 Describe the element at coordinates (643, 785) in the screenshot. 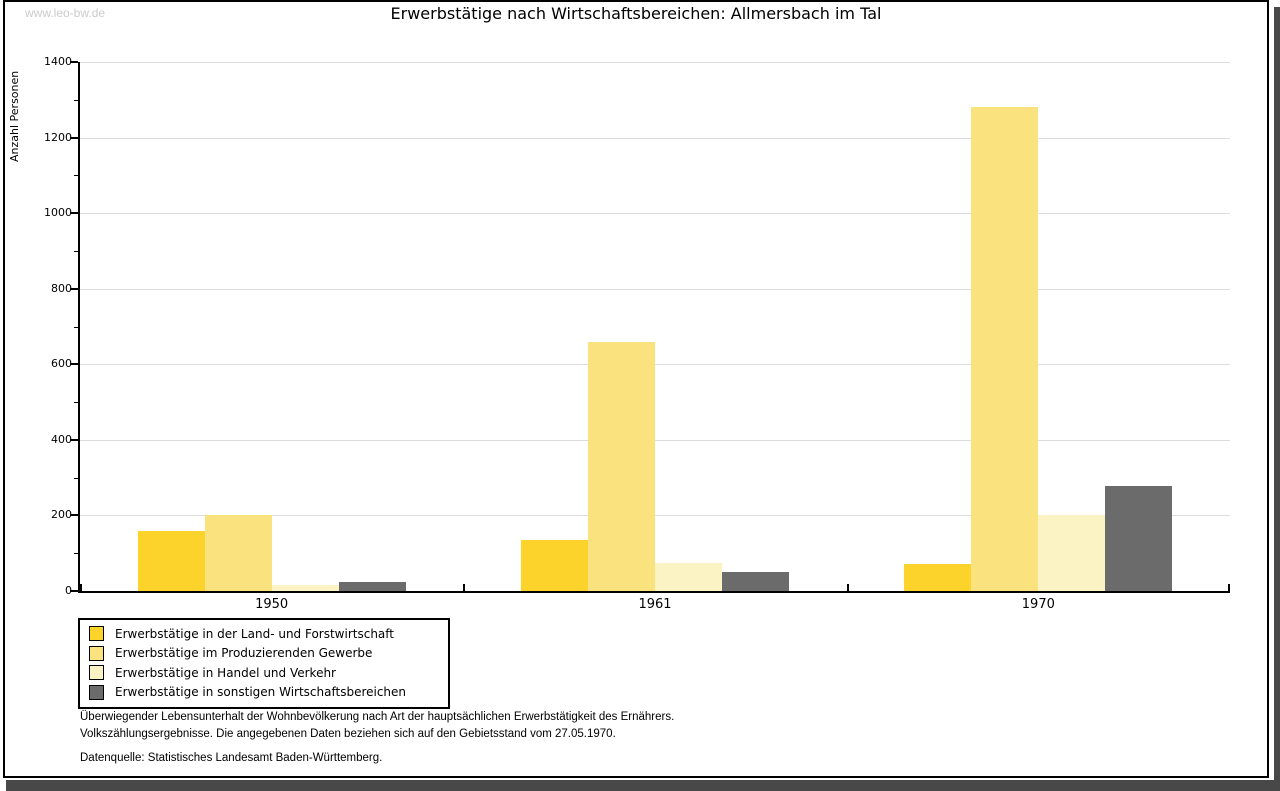

I see `page-shadow-bottom` at that location.